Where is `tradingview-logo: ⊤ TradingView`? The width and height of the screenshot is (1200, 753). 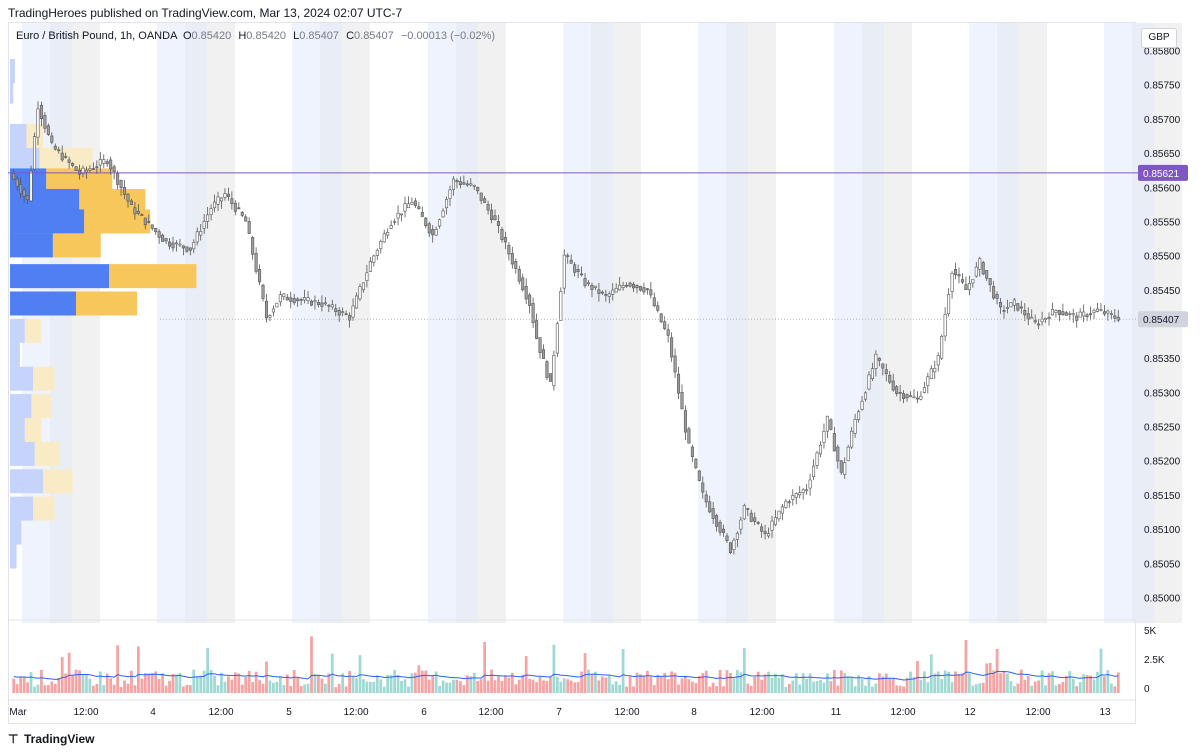 tradingview-logo: ⊤ TradingView is located at coordinates (51, 739).